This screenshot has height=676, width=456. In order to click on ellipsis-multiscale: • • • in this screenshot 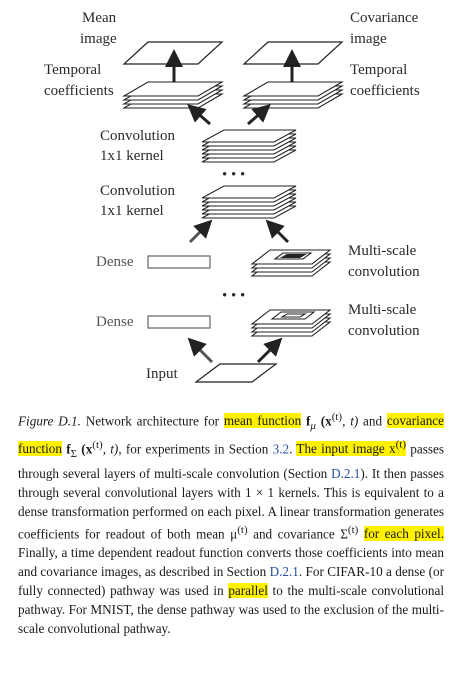, I will do `click(233, 296)`.